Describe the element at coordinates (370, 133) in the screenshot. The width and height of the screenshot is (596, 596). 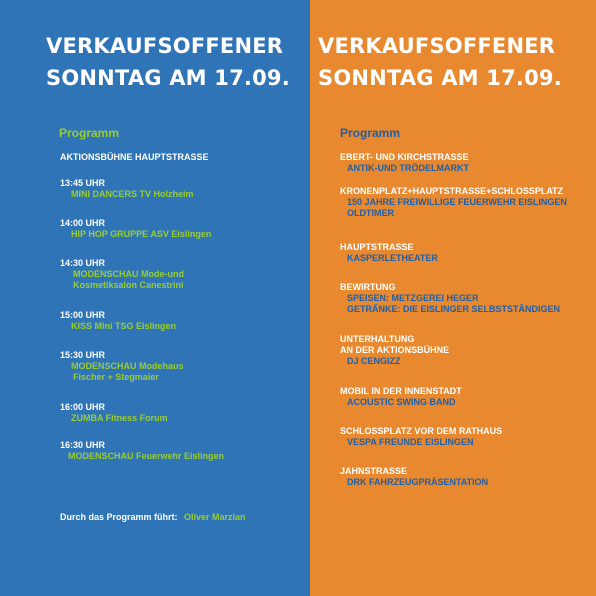
I see `right-program-heading: Programm` at that location.